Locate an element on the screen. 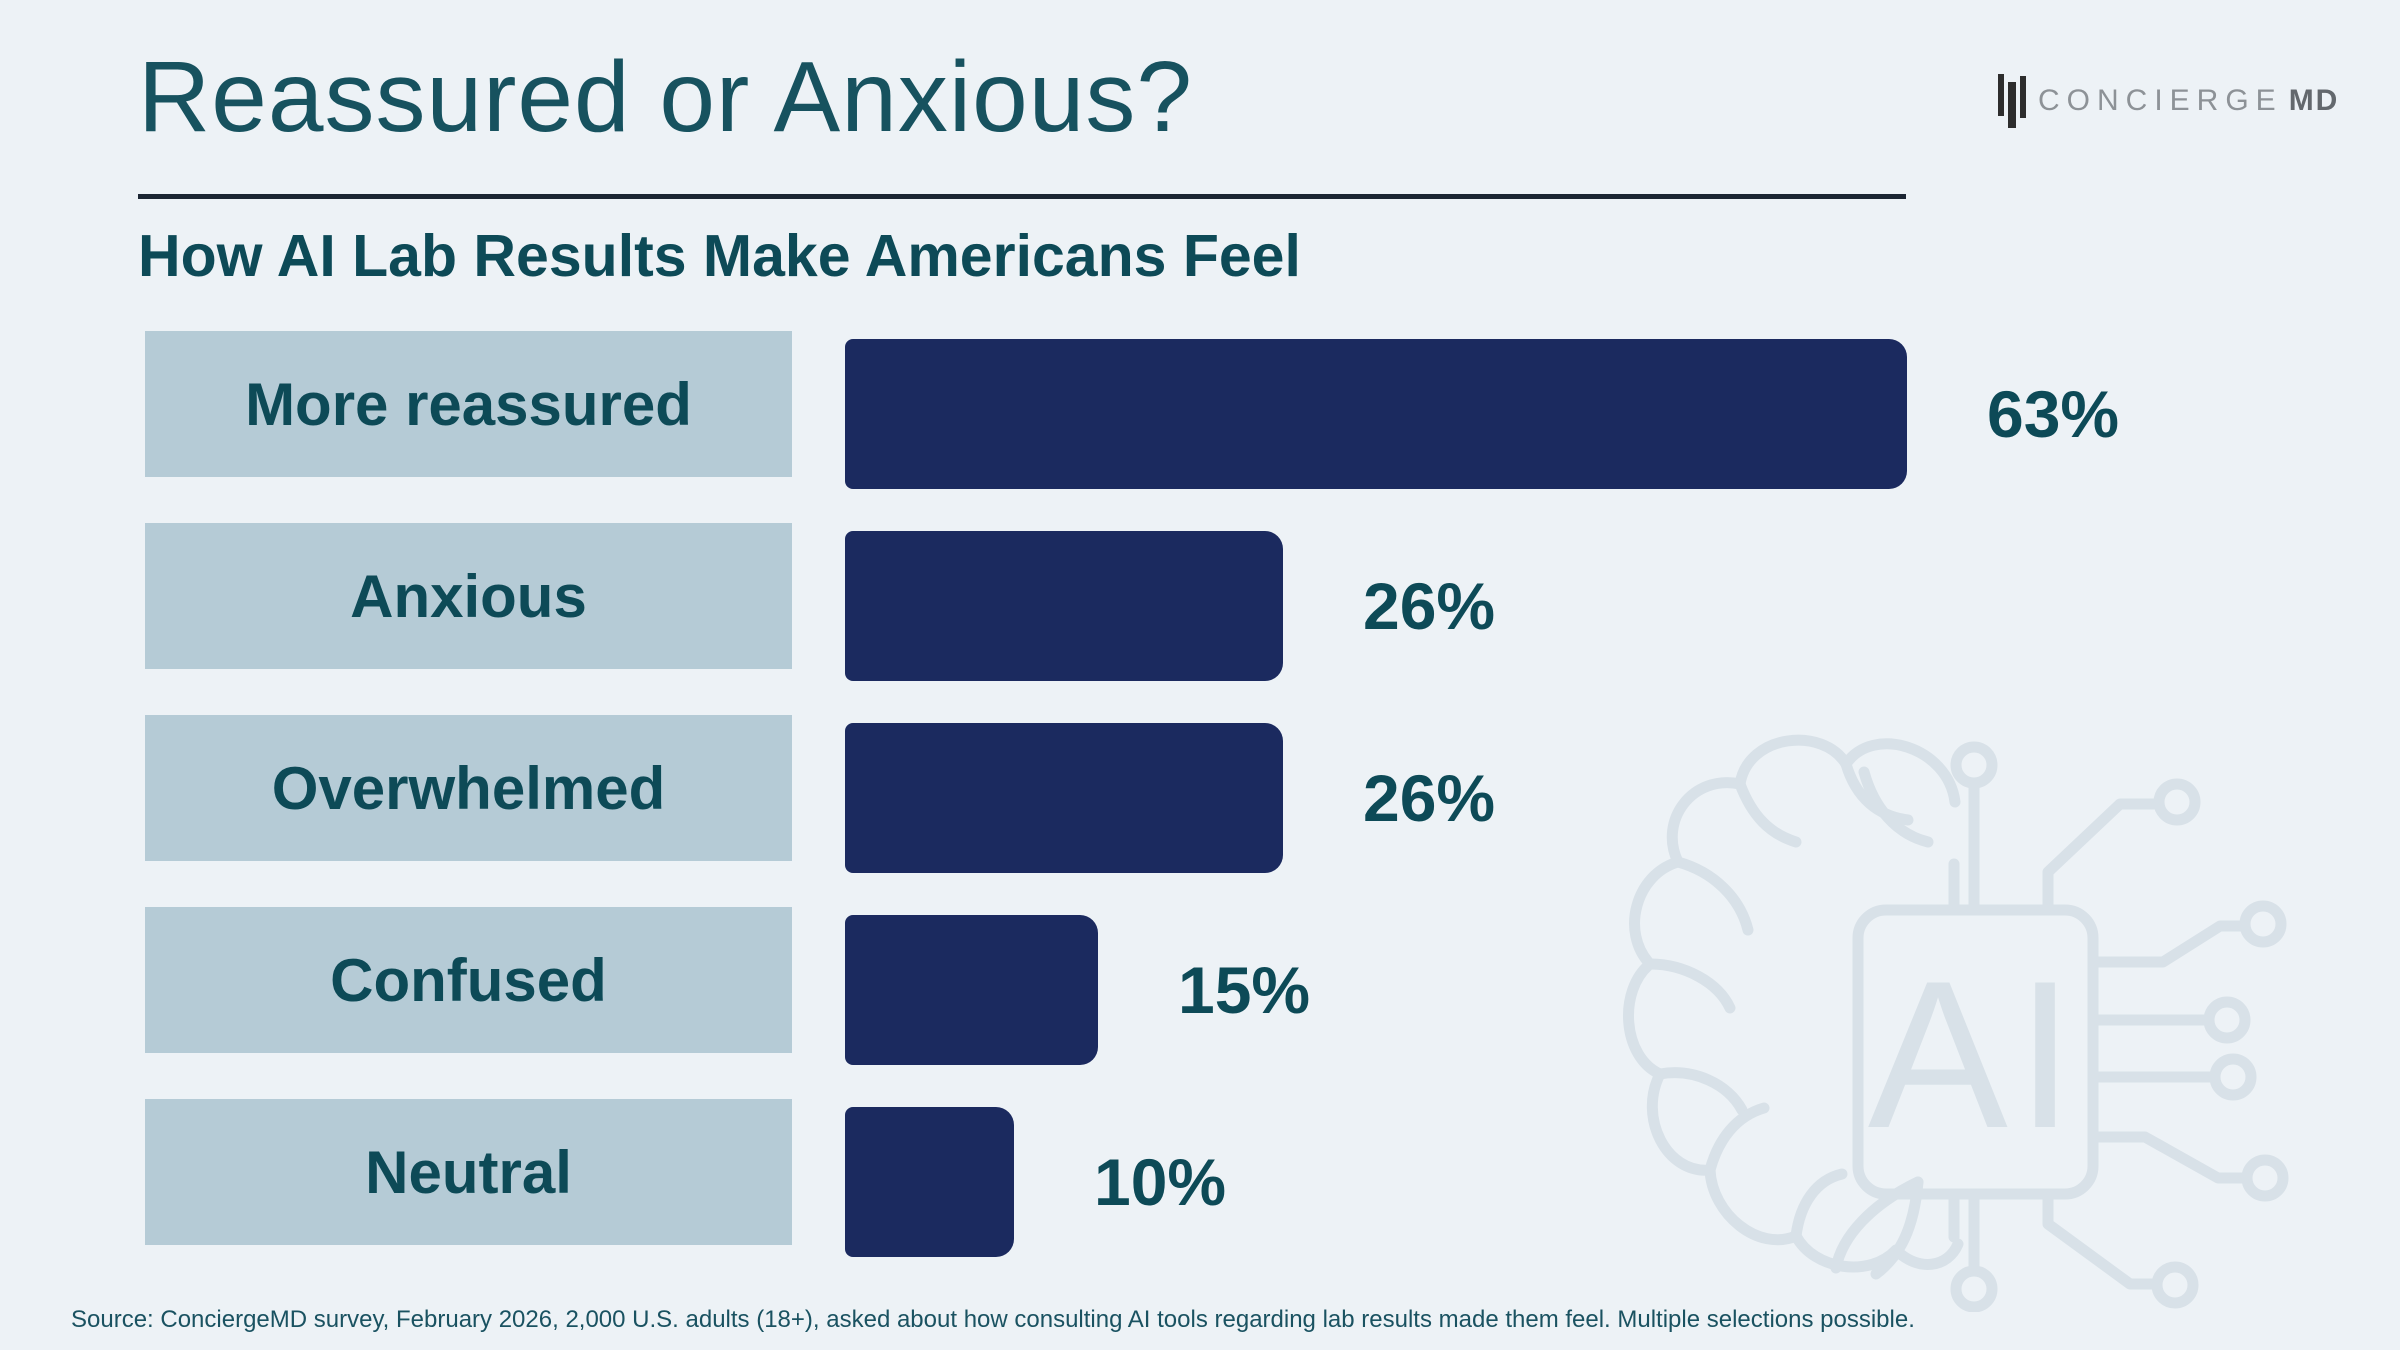 The image size is (2400, 1350). category-label-box: Overwhelmed is located at coordinates (468, 788).